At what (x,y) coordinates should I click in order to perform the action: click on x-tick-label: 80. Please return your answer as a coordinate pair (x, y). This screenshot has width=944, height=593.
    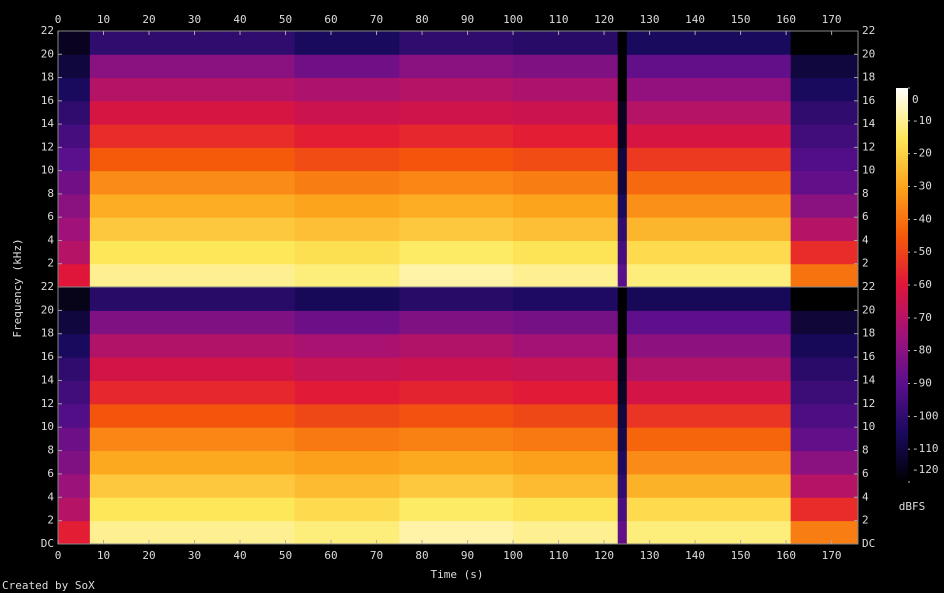
    Looking at the image, I should click on (421, 555).